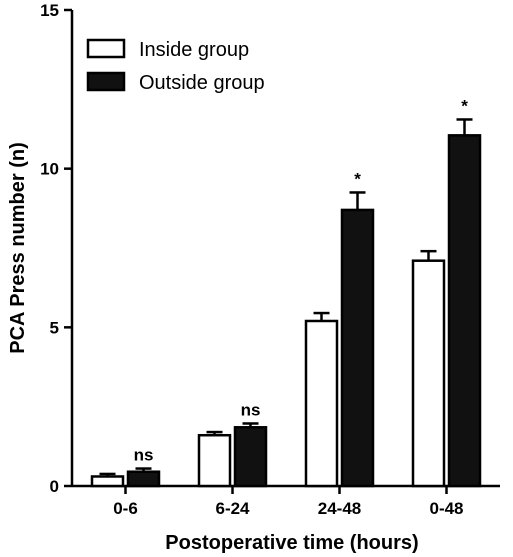 The height and width of the screenshot is (557, 513). I want to click on legend-swatch-inside, so click(106, 48).